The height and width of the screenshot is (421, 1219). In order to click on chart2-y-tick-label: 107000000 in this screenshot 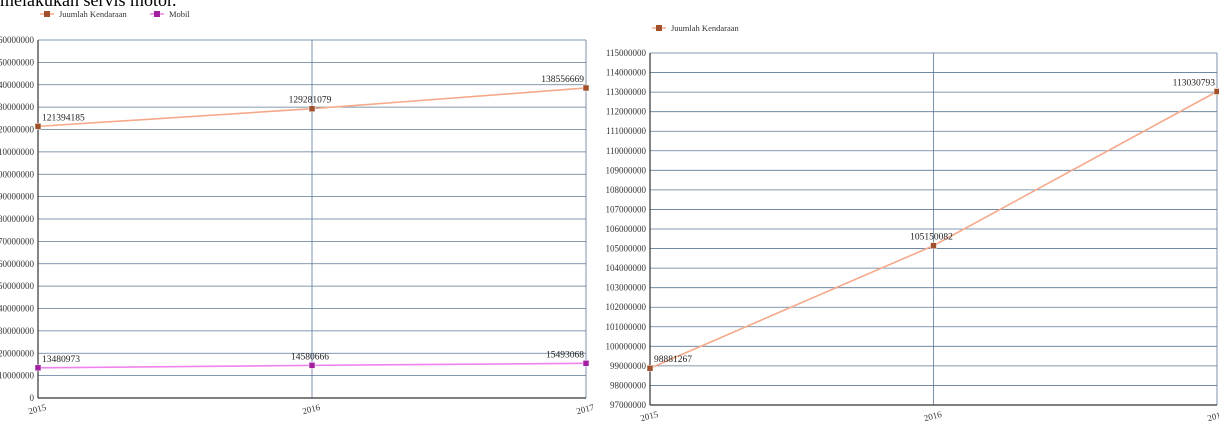, I will do `click(626, 209)`.